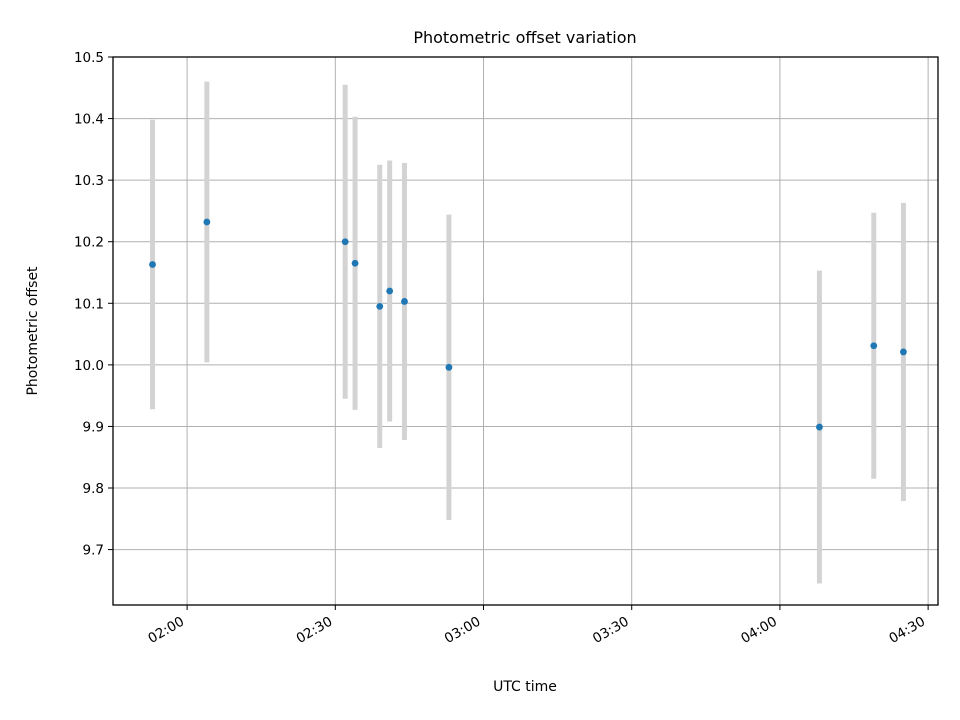 This screenshot has height=720, width=960. I want to click on y-tick-label: 10.2, so click(89, 243).